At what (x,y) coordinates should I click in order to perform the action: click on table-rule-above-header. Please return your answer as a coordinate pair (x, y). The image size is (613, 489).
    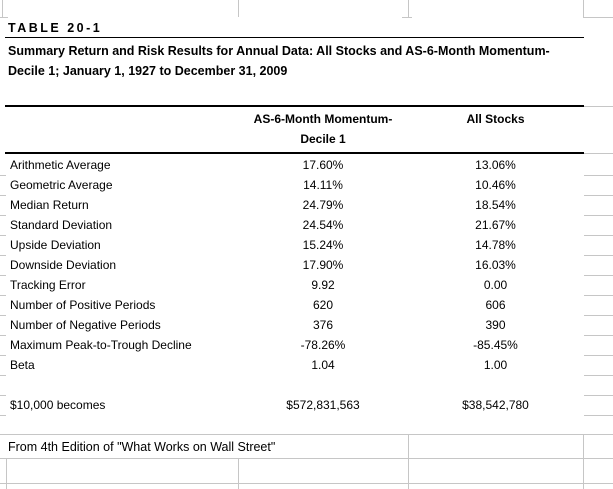
    Looking at the image, I should click on (294, 106).